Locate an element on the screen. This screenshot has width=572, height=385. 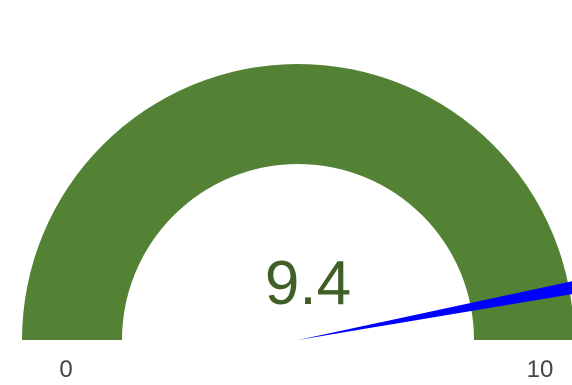
gauge-value-label: 9.4 is located at coordinates (308, 283).